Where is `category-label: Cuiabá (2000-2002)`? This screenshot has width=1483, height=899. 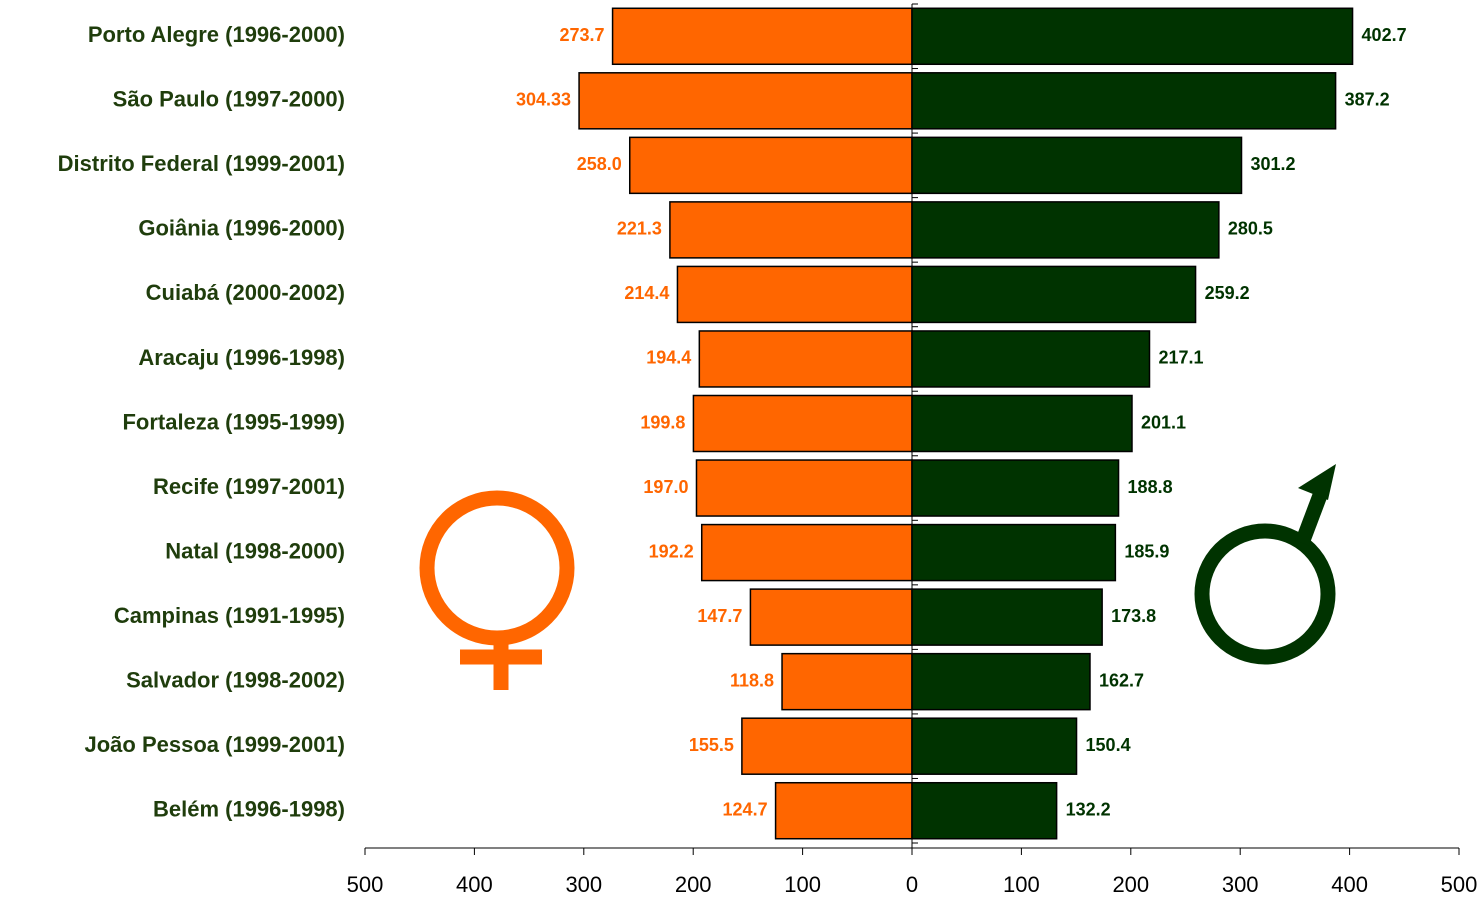 category-label: Cuiabá (2000-2002) is located at coordinates (245, 292).